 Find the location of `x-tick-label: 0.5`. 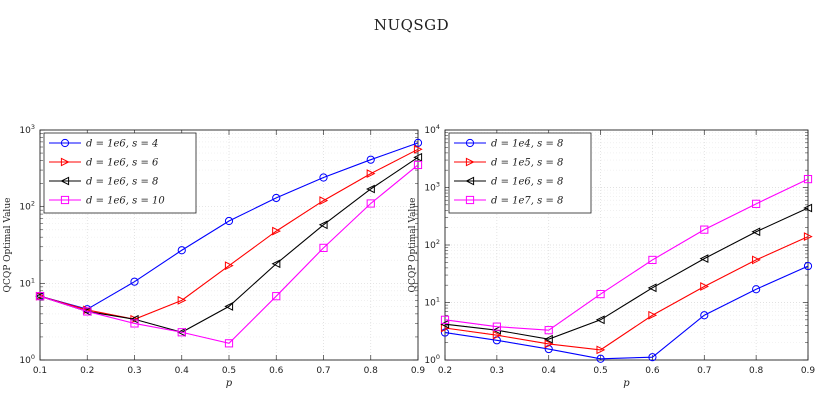

x-tick-label: 0.5 is located at coordinates (600, 371).